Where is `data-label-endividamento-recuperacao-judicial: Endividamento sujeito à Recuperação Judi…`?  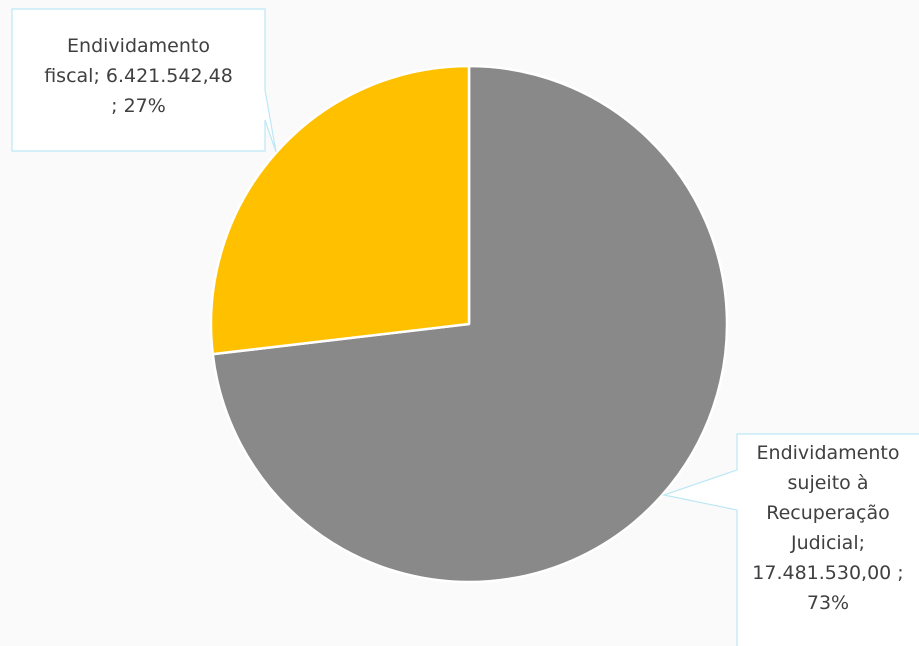
data-label-endividamento-recuperacao-judicial: Endividamento sujeito à Recuperação Judi… is located at coordinates (828, 528).